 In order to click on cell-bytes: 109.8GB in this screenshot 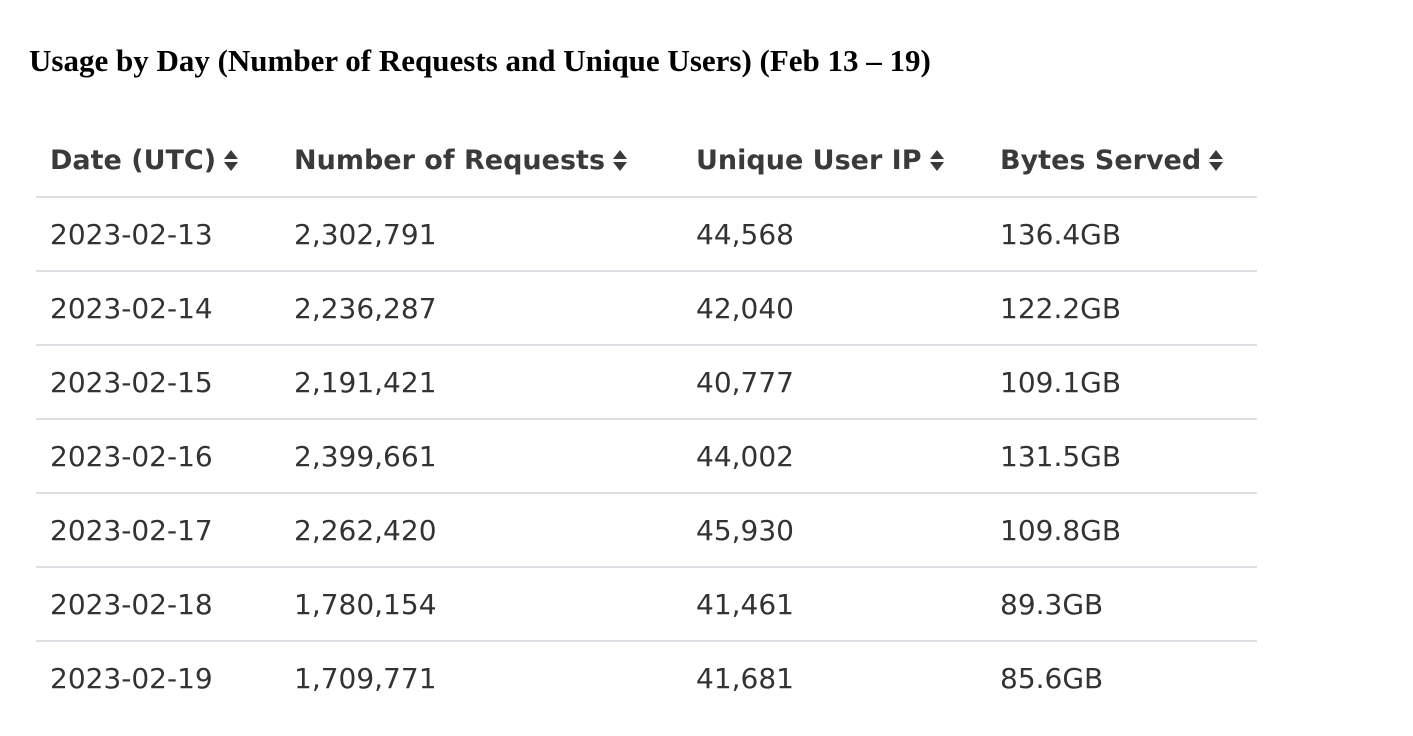, I will do `click(1121, 530)`.